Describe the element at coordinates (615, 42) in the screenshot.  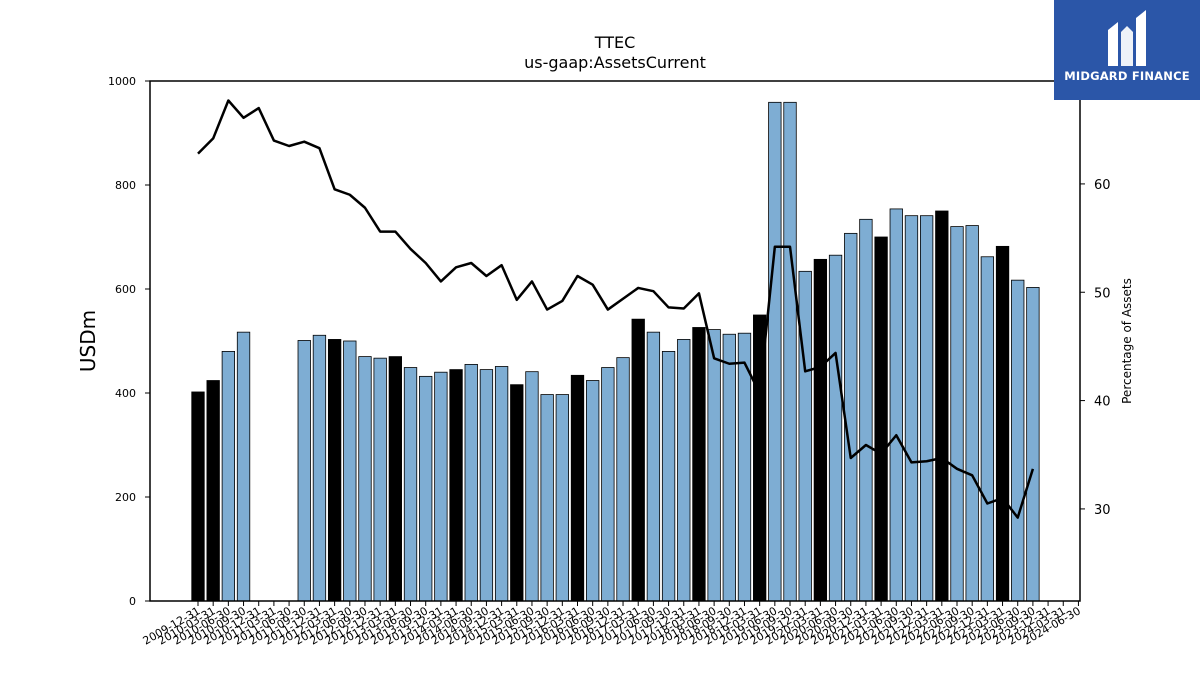
I see `chart-title: TTEC` at that location.